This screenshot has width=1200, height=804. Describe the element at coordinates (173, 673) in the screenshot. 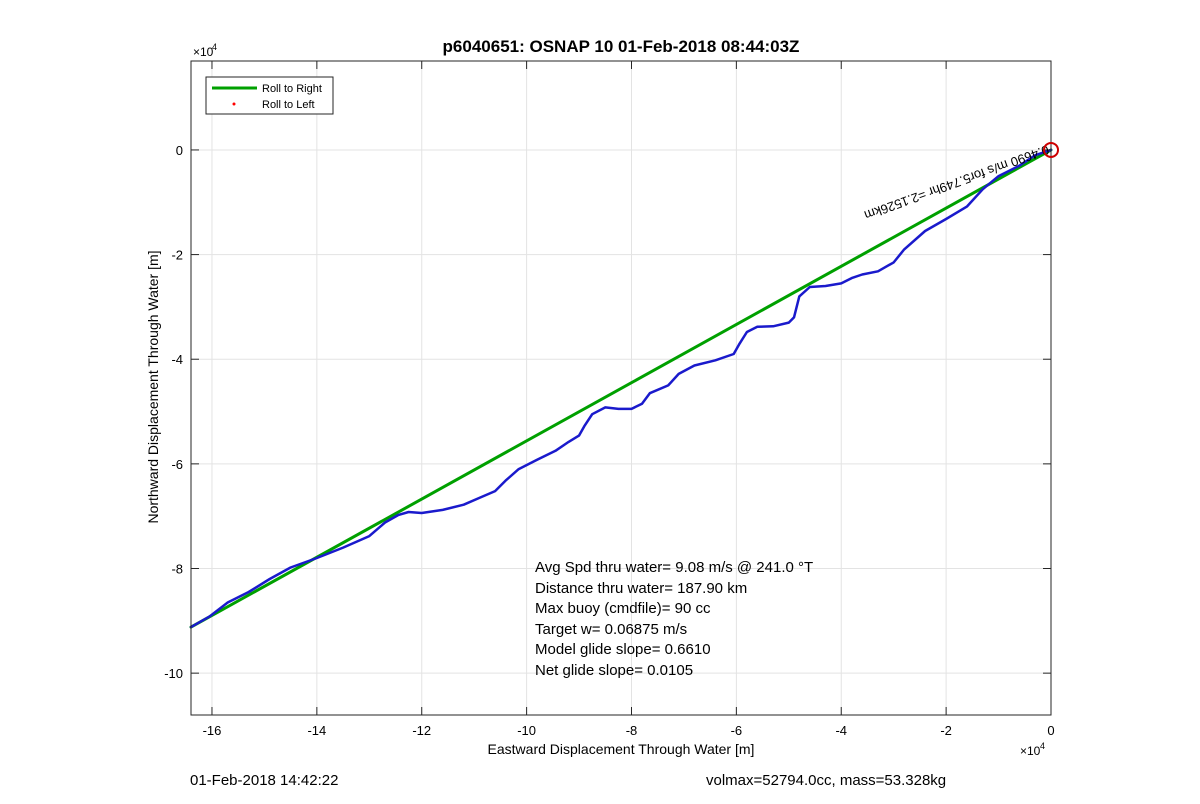

I see `y-tick-label: -10` at that location.